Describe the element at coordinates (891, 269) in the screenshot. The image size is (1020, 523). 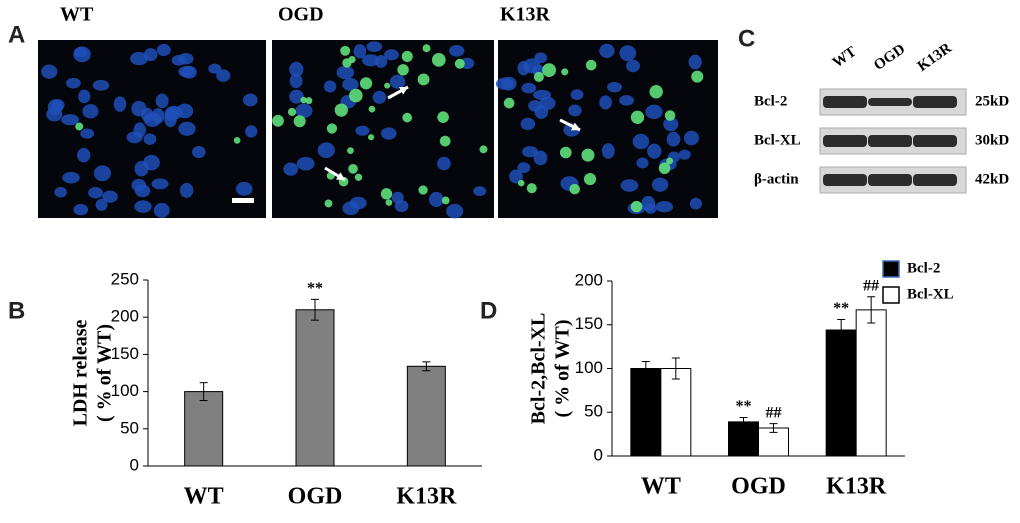
I see `legend-swatch` at that location.